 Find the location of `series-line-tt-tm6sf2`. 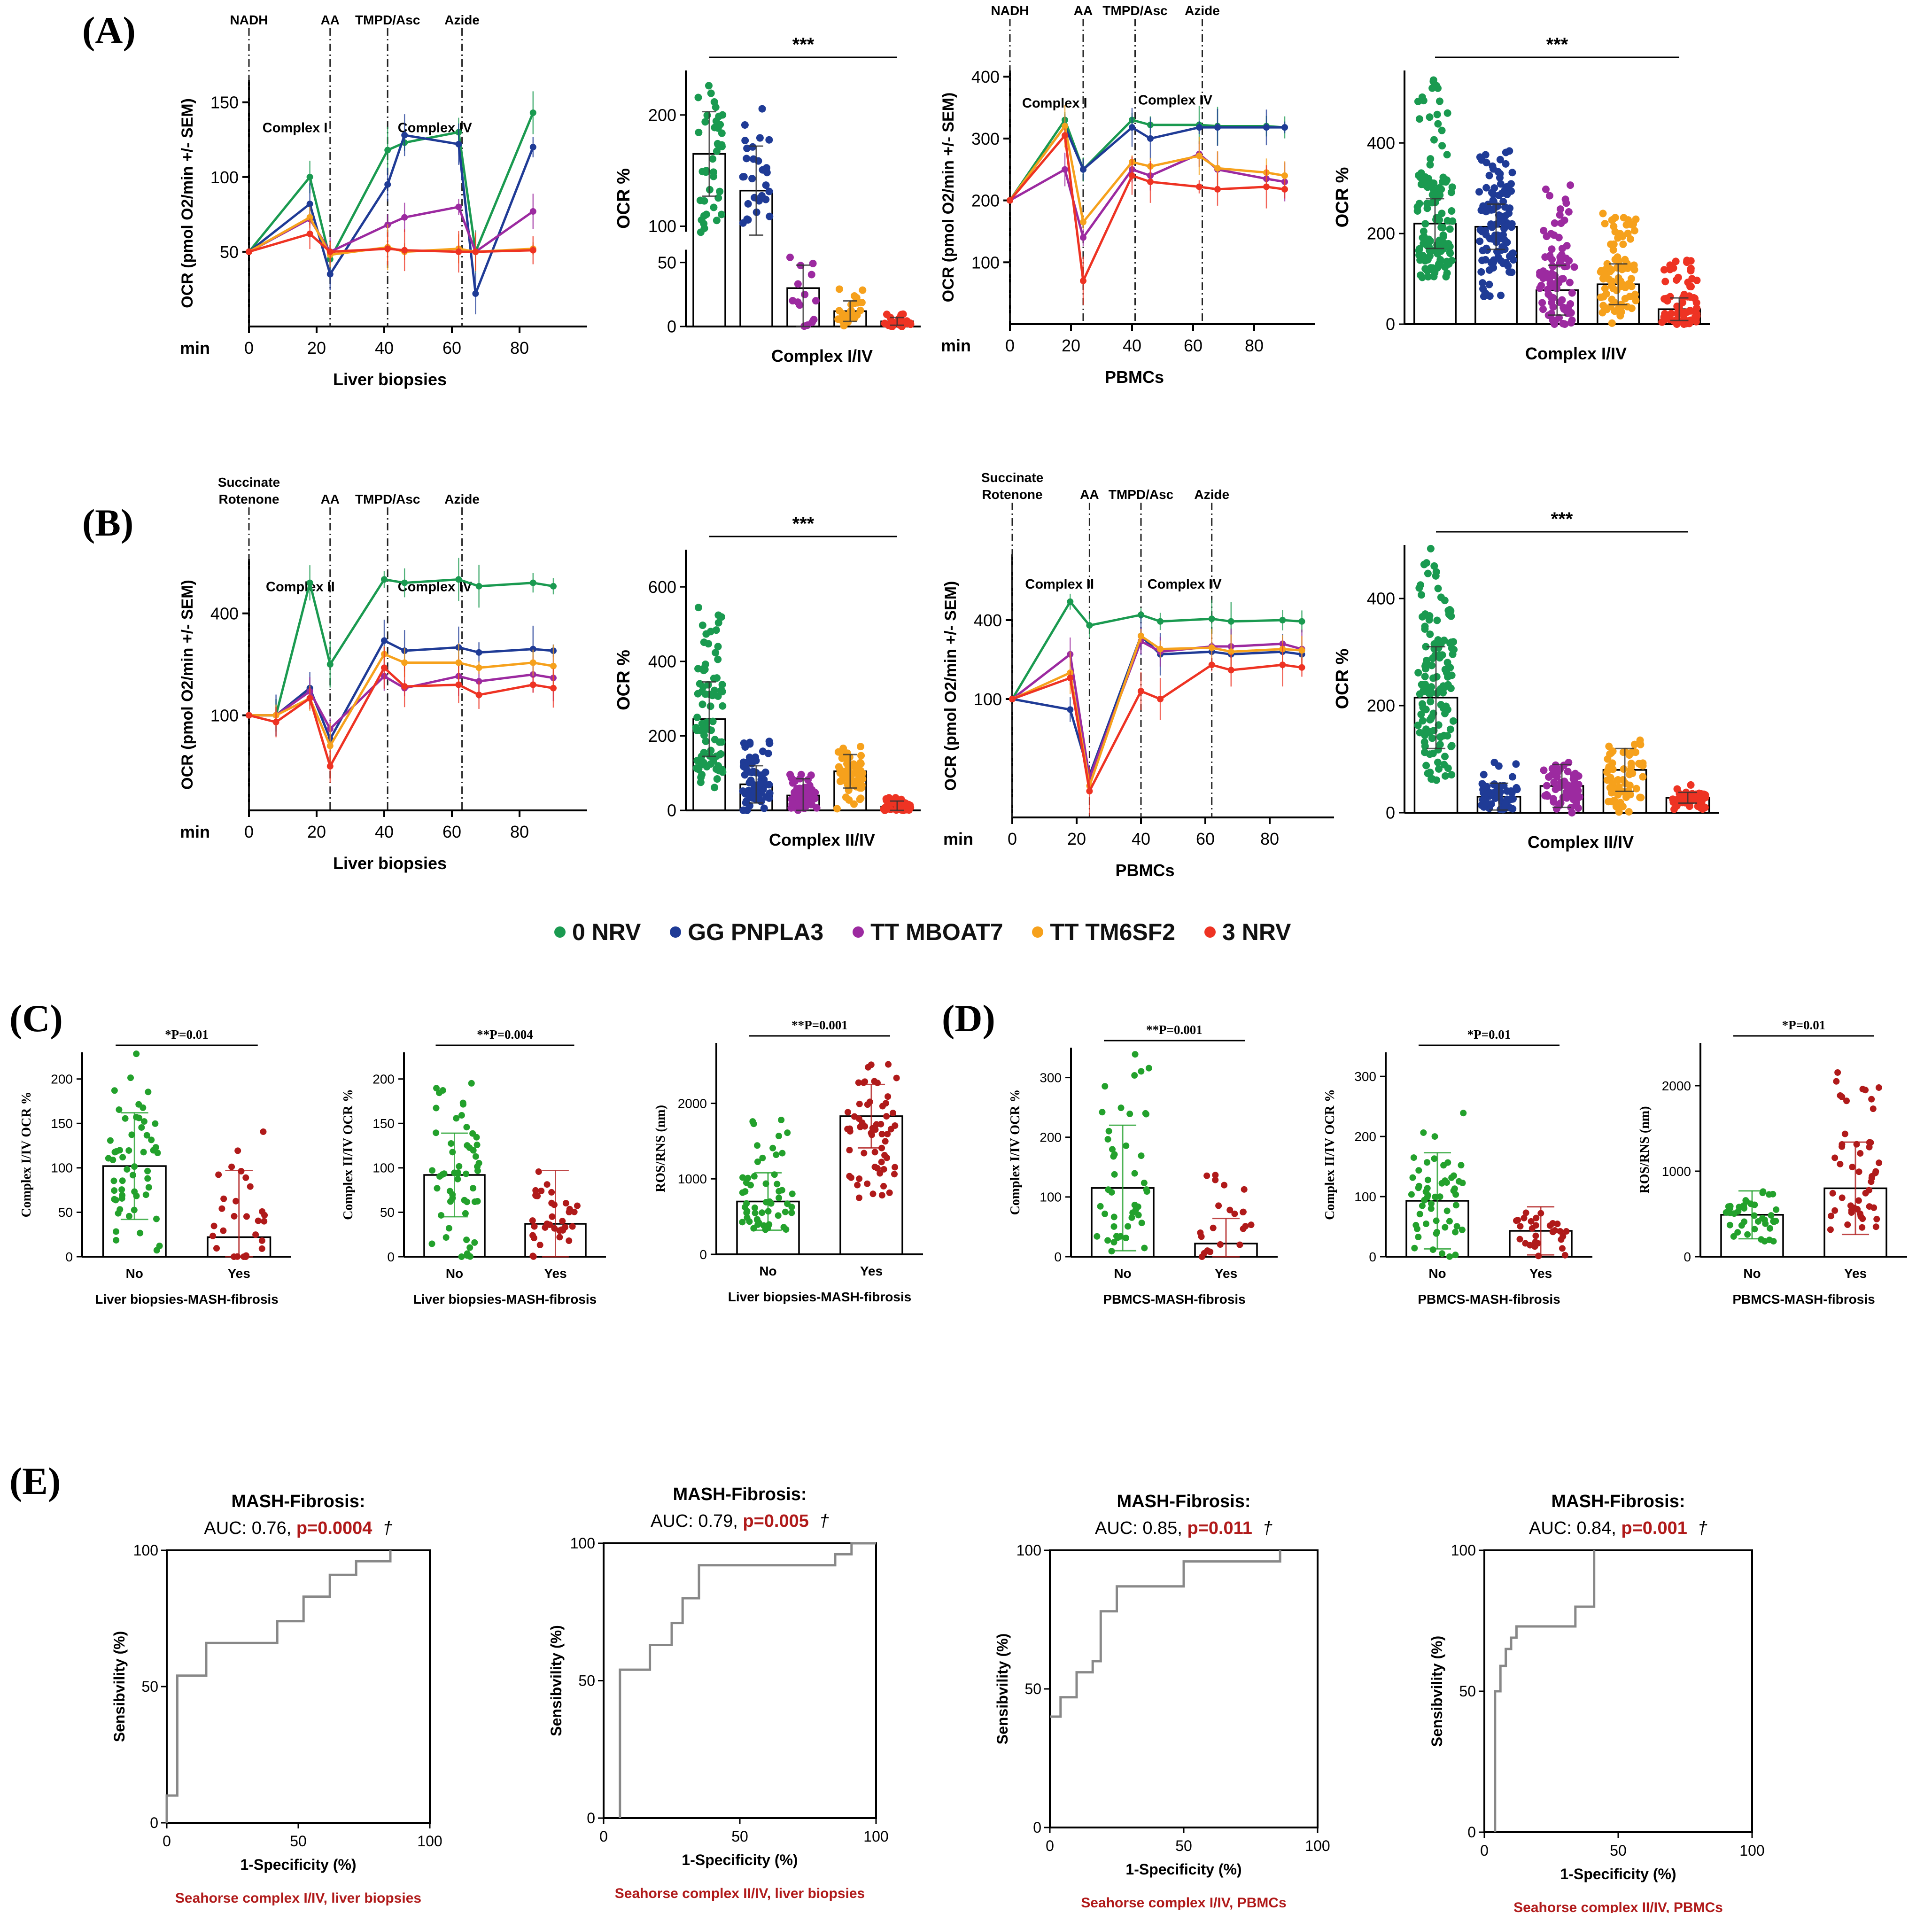

series-line-tt-tm6sf2 is located at coordinates (1157, 710).